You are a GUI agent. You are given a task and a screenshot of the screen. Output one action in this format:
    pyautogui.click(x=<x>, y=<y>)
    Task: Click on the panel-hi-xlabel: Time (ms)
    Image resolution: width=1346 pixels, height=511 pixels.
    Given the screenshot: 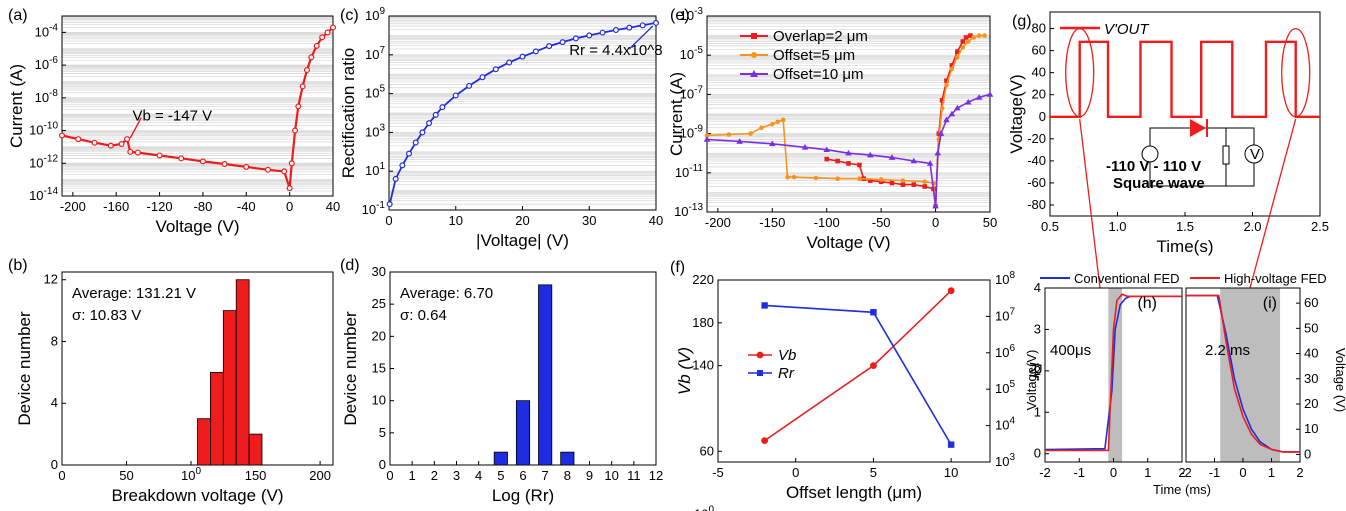 What is the action you would take?
    pyautogui.click(x=1182, y=489)
    